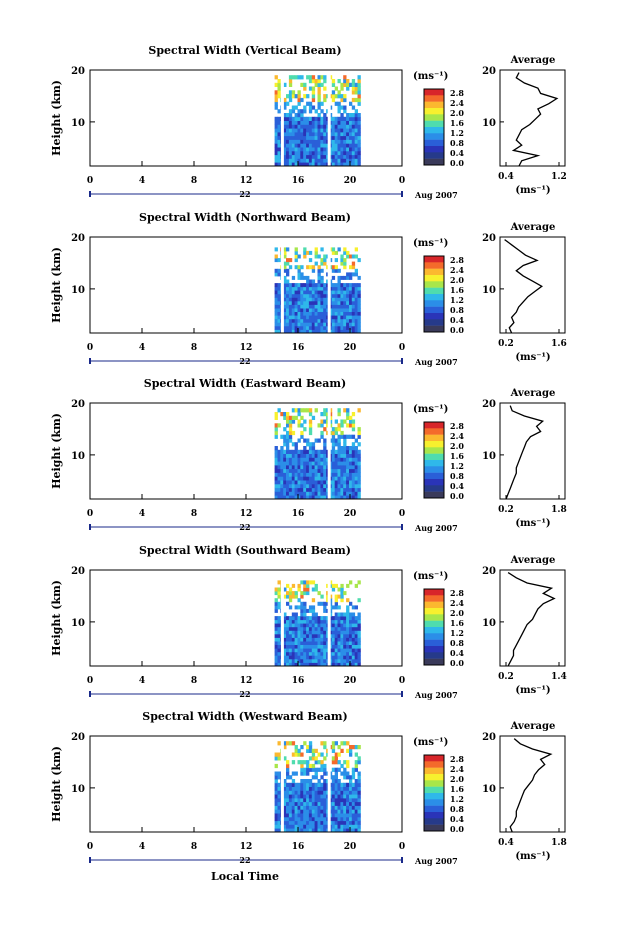  Describe the element at coordinates (78, 123) in the screenshot. I see `y-tick-label: 10` at that location.